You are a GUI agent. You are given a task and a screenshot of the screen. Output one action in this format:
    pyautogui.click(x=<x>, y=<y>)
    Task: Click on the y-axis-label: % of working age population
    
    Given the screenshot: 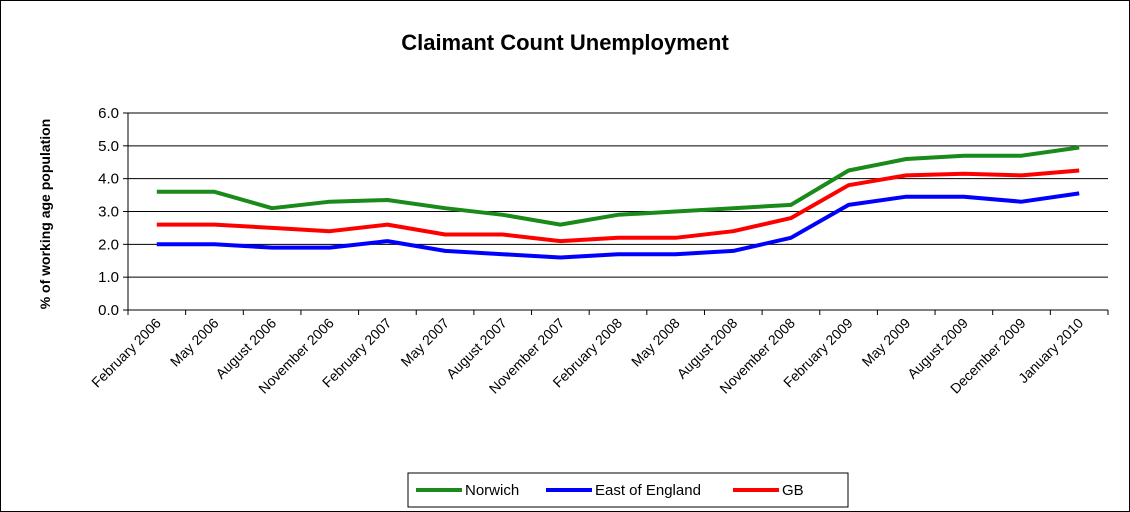 What is the action you would take?
    pyautogui.click(x=45, y=214)
    